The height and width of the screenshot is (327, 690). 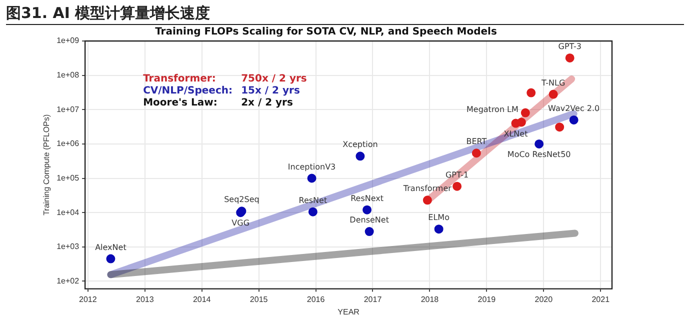 I want to click on annotation: XLNet, so click(x=516, y=133).